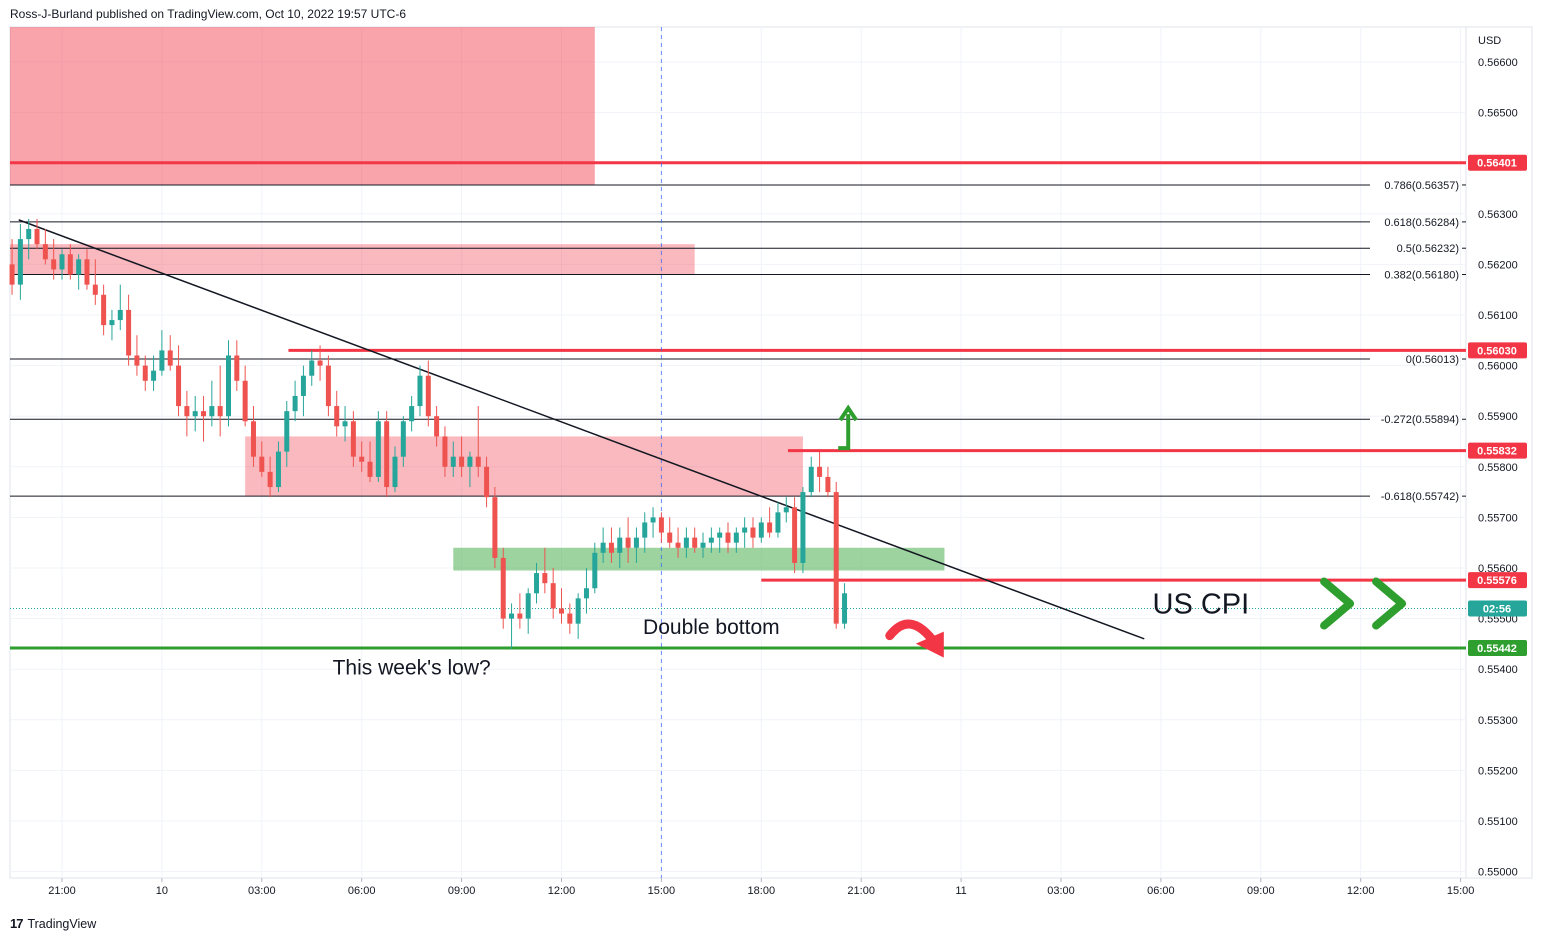  What do you see at coordinates (1498, 215) in the screenshot?
I see `price-tick-label: 0.56300` at bounding box center [1498, 215].